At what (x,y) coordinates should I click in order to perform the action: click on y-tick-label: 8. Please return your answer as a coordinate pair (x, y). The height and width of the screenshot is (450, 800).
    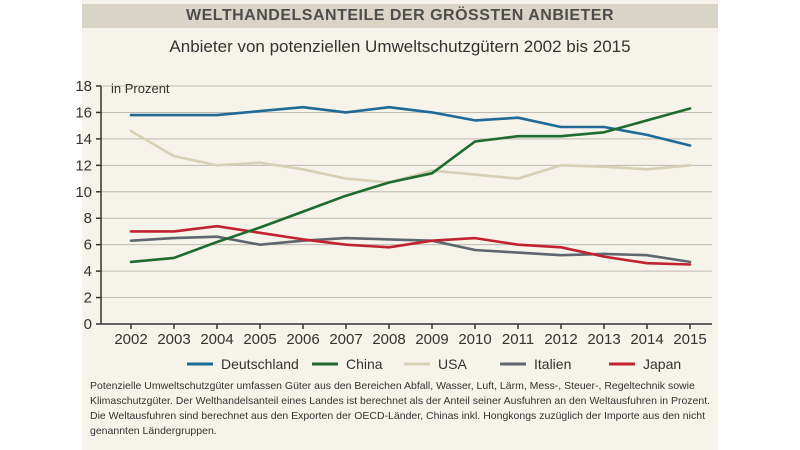
    Looking at the image, I should click on (88, 218).